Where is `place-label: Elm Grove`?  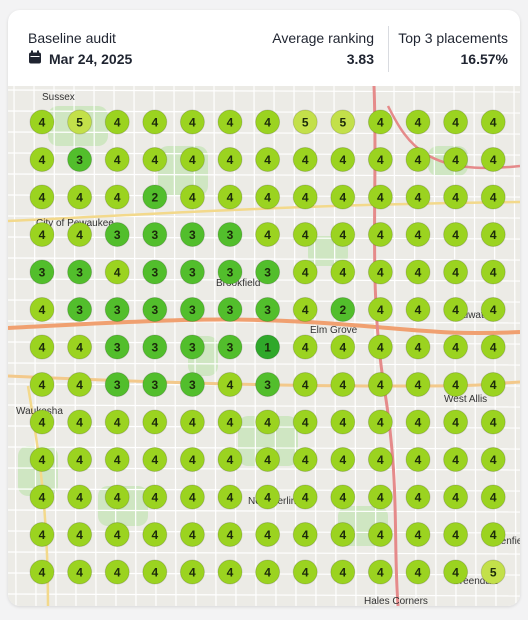 place-label: Elm Grove is located at coordinates (334, 330).